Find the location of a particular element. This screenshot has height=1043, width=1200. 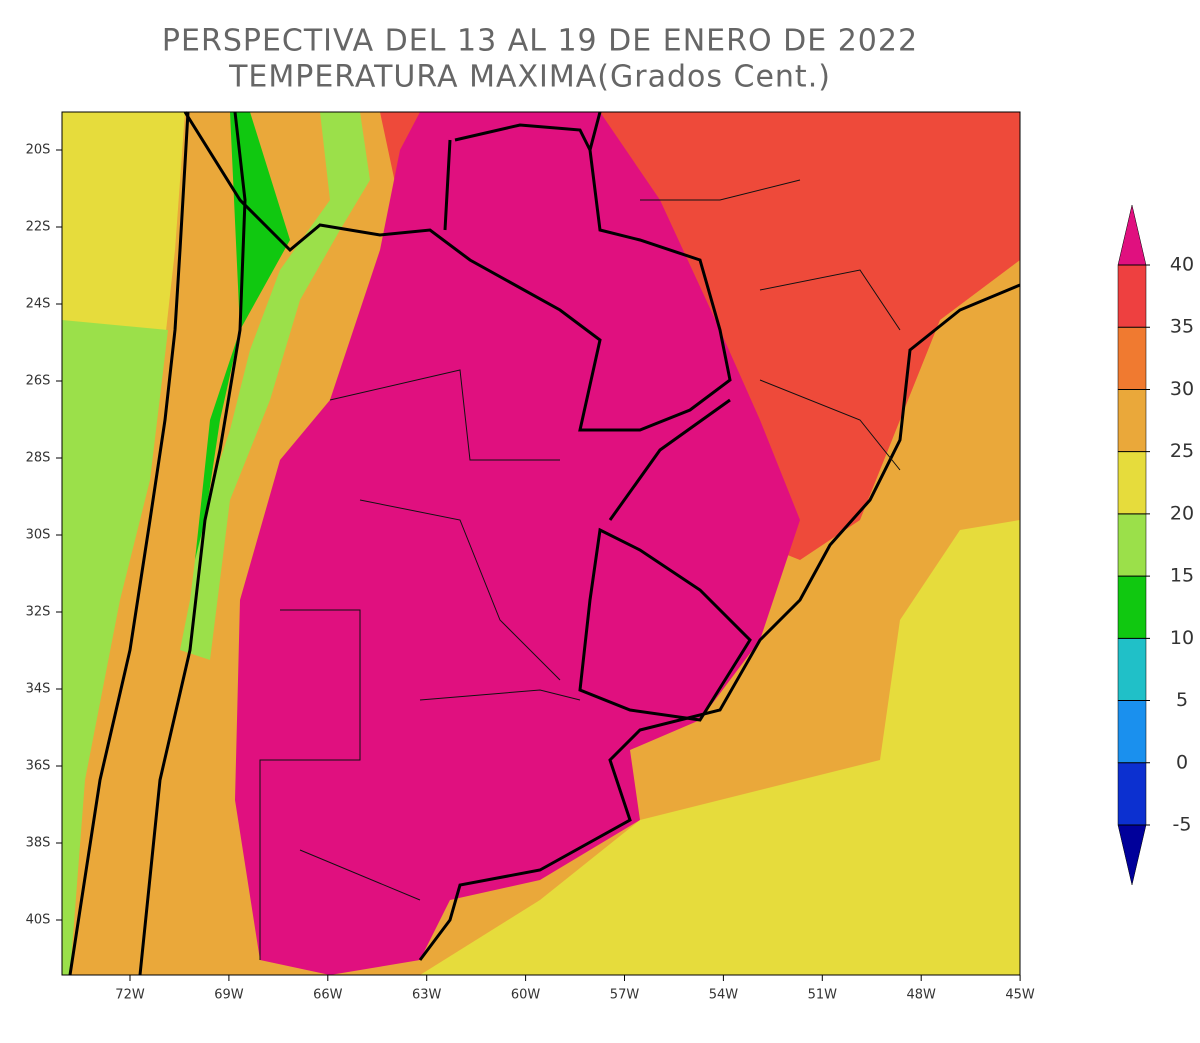

lat-label: 22S is located at coordinates (38, 227).